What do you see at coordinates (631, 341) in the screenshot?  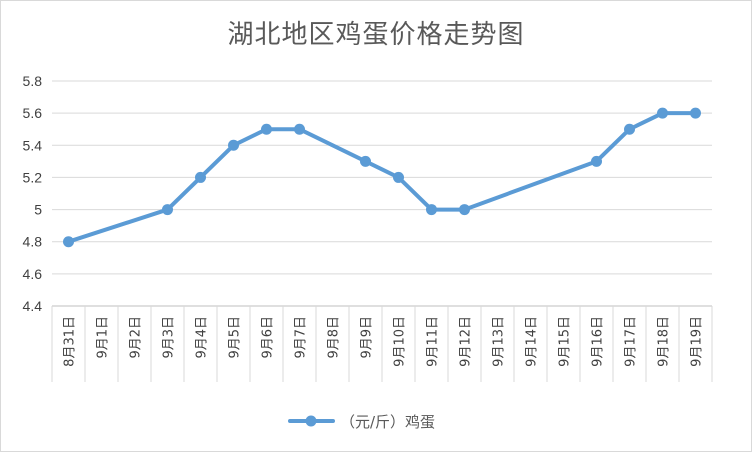 I see `x-tick-label: 9月17日` at bounding box center [631, 341].